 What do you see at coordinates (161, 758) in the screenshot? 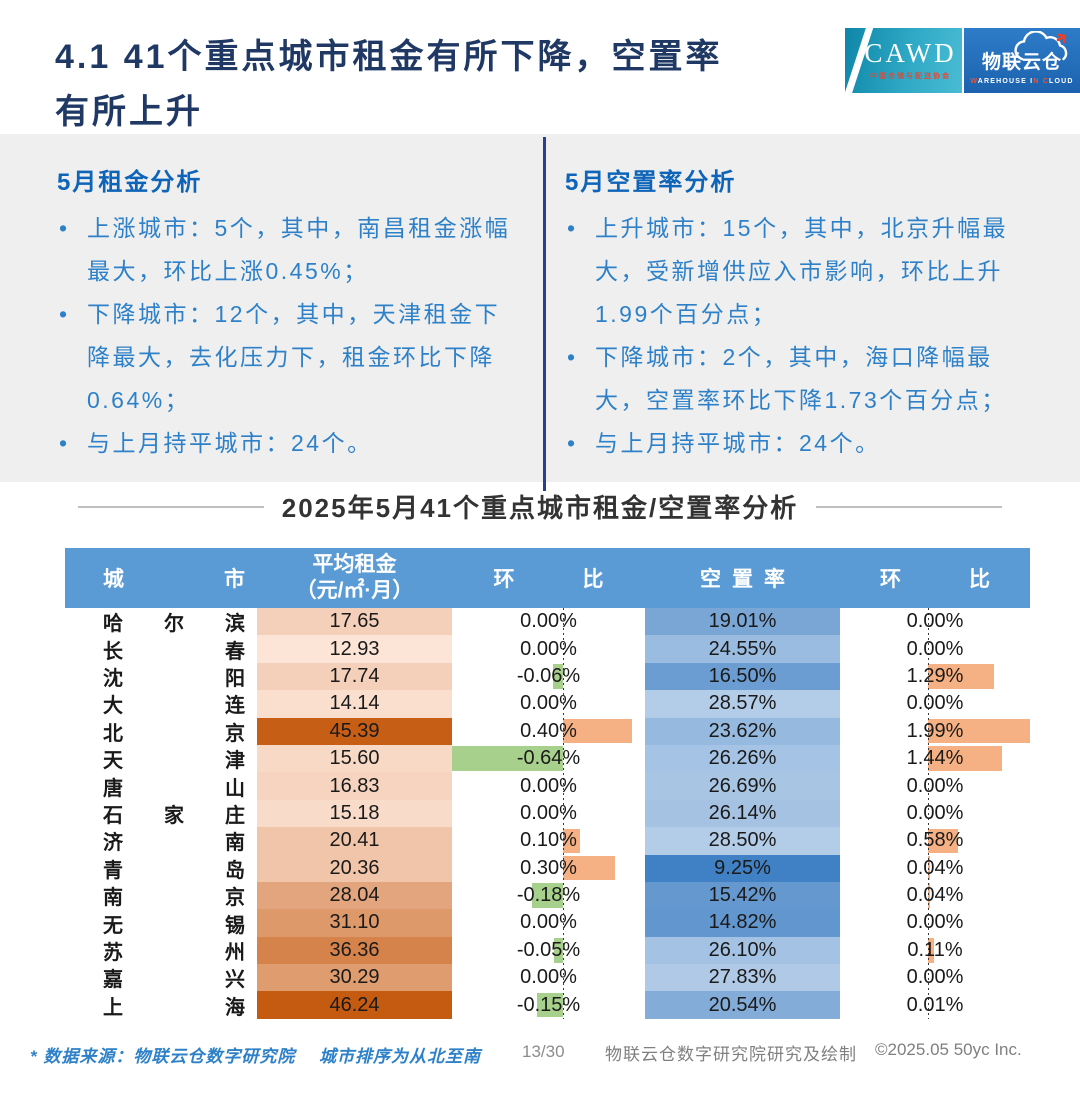
I see `city-cell: 天津` at bounding box center [161, 758].